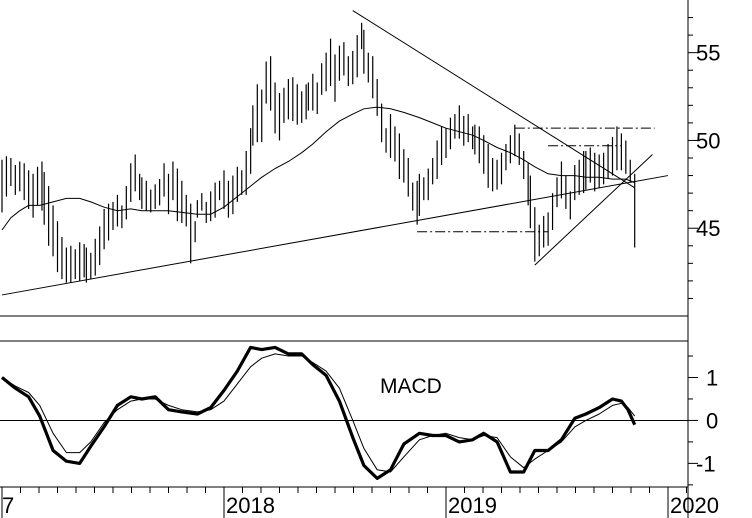 The height and width of the screenshot is (518, 752). What do you see at coordinates (712, 378) in the screenshot?
I see `macd-tick-label: 1` at bounding box center [712, 378].